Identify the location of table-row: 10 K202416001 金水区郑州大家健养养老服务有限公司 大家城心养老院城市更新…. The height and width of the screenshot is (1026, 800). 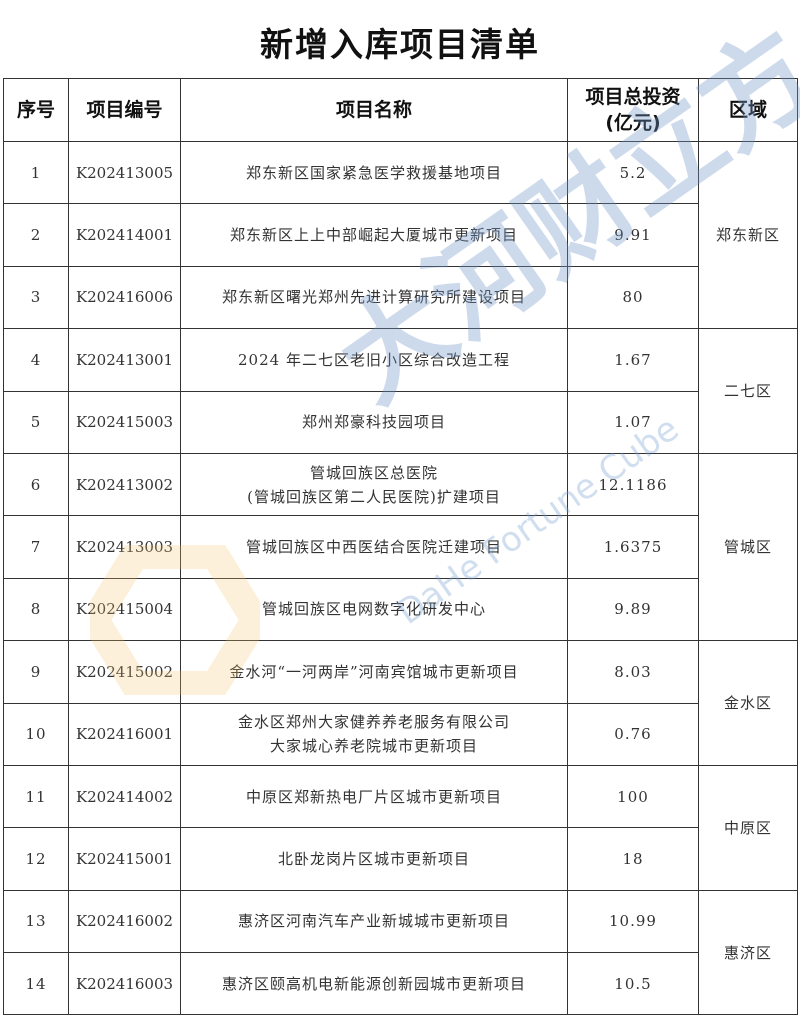
(400, 734).